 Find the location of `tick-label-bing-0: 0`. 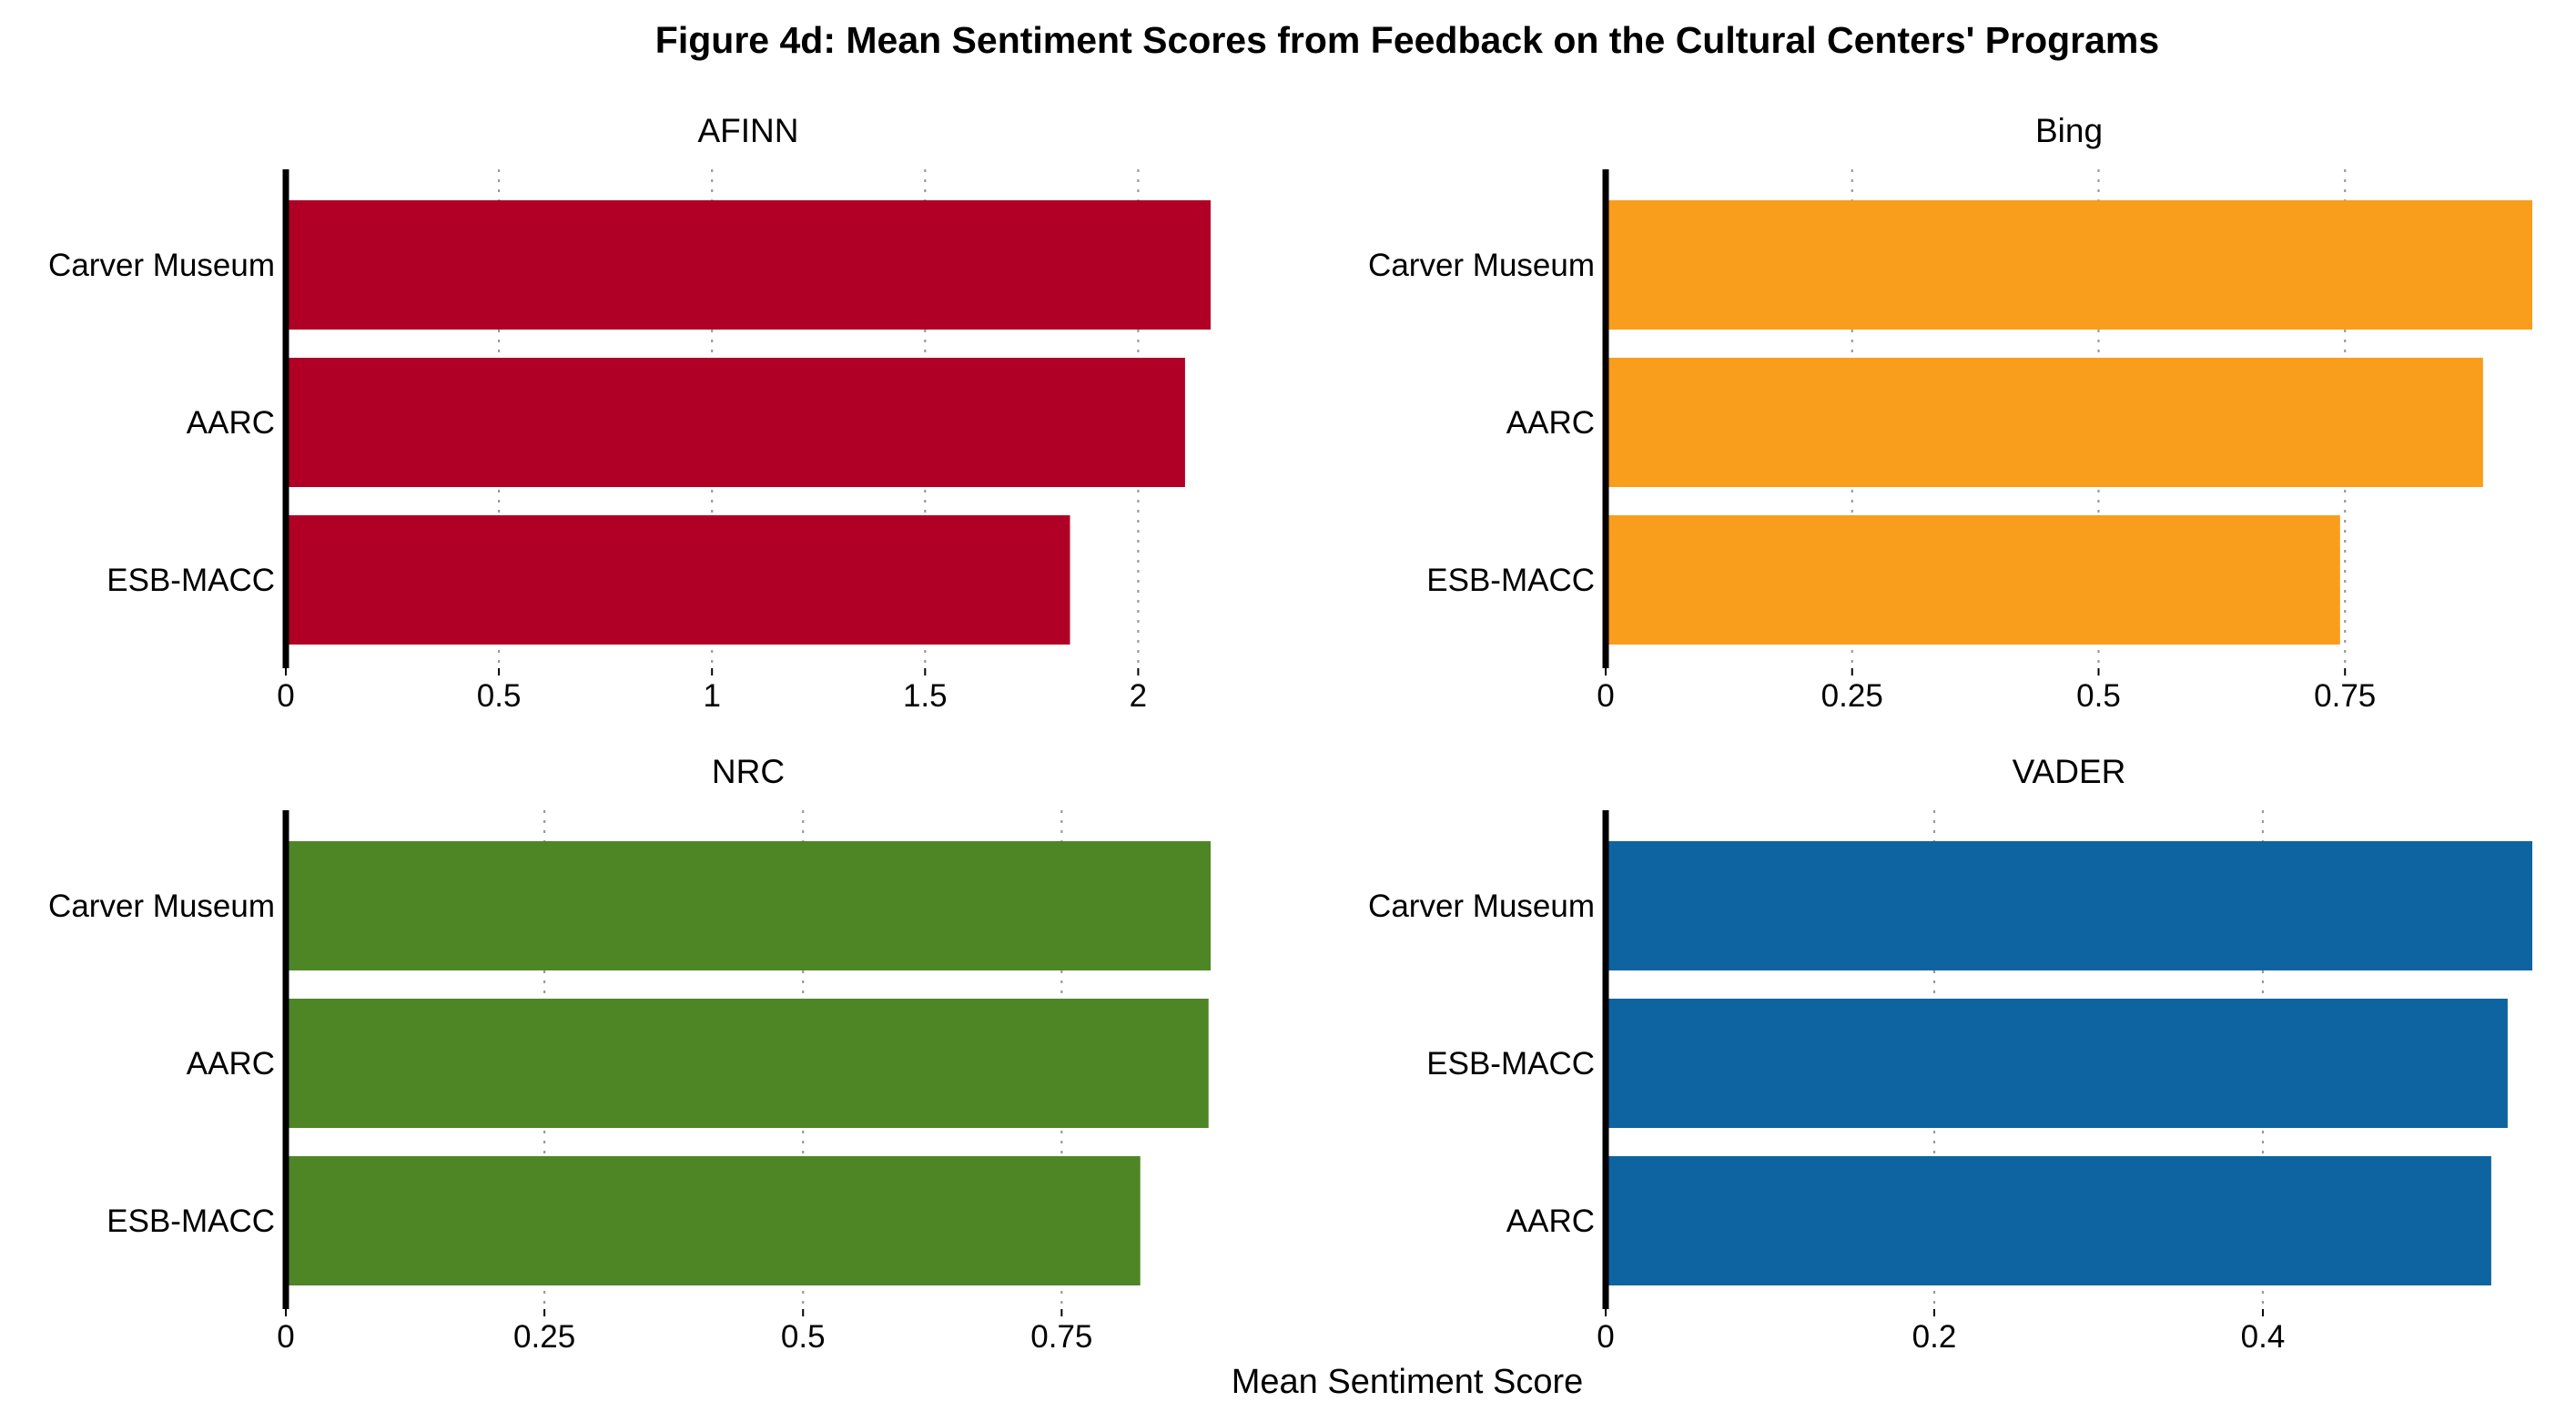

tick-label-bing-0: 0 is located at coordinates (1605, 696).